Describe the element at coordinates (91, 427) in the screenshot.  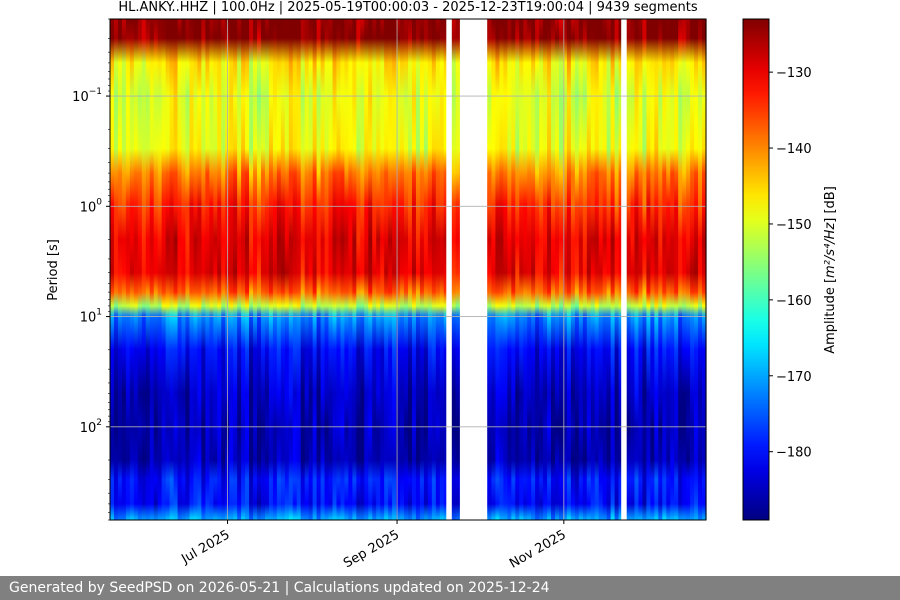
I see `y-tick-label: 10²` at that location.